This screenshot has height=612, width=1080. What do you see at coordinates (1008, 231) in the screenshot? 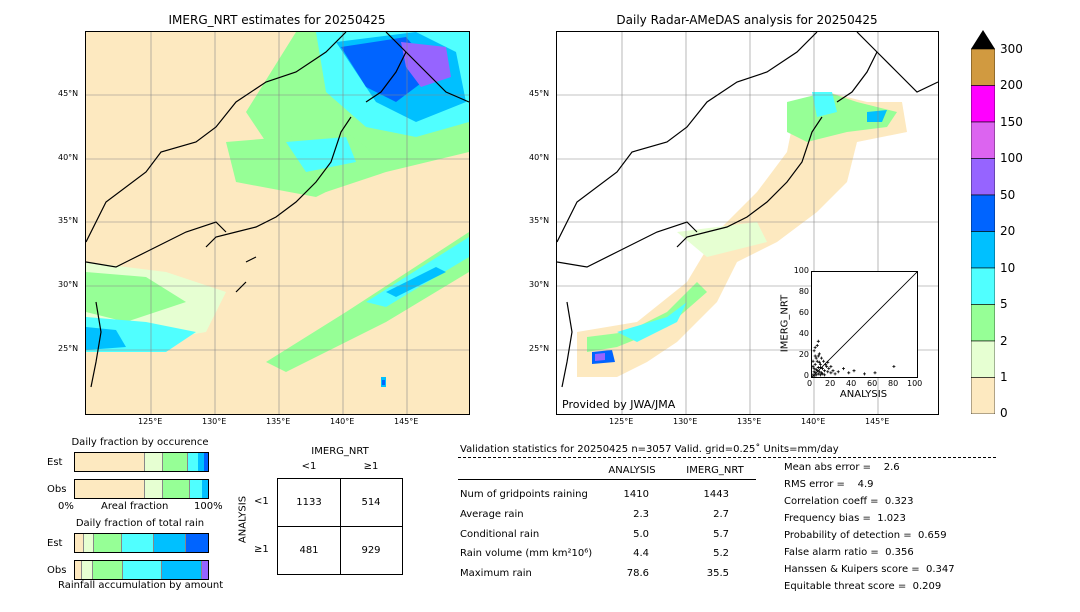
I see `colorbar-tick: 20` at bounding box center [1008, 231].